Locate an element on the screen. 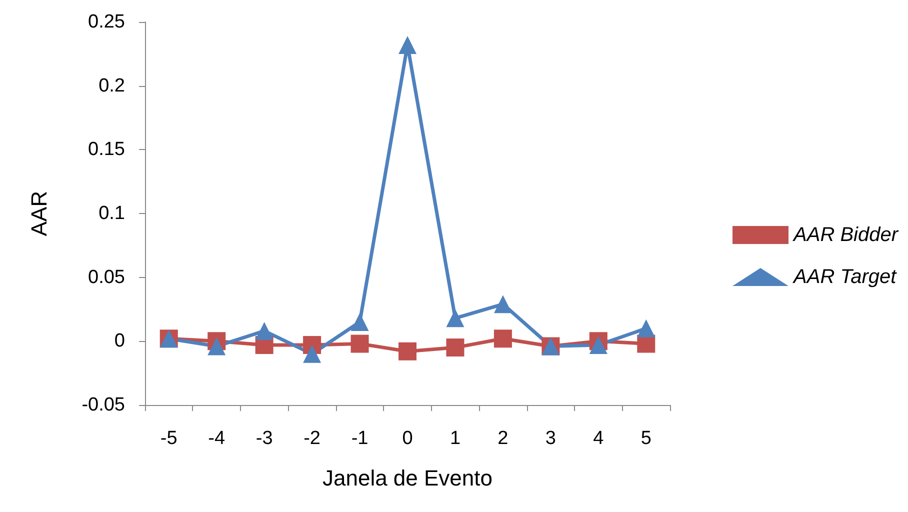 This screenshot has height=512, width=908. x-tick-label: -3 is located at coordinates (264, 438).